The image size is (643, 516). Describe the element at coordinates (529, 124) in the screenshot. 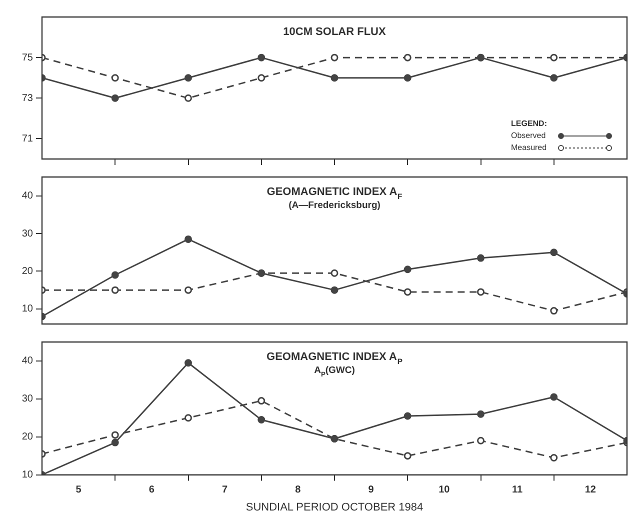

I see `legend-title: LEGEND:` at that location.